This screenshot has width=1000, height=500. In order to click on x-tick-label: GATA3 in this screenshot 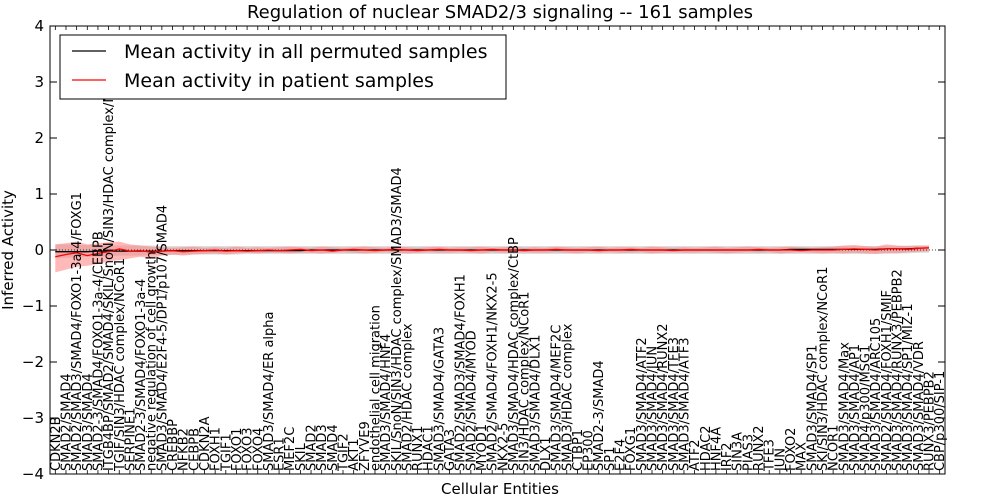, I will do `click(450, 450)`.